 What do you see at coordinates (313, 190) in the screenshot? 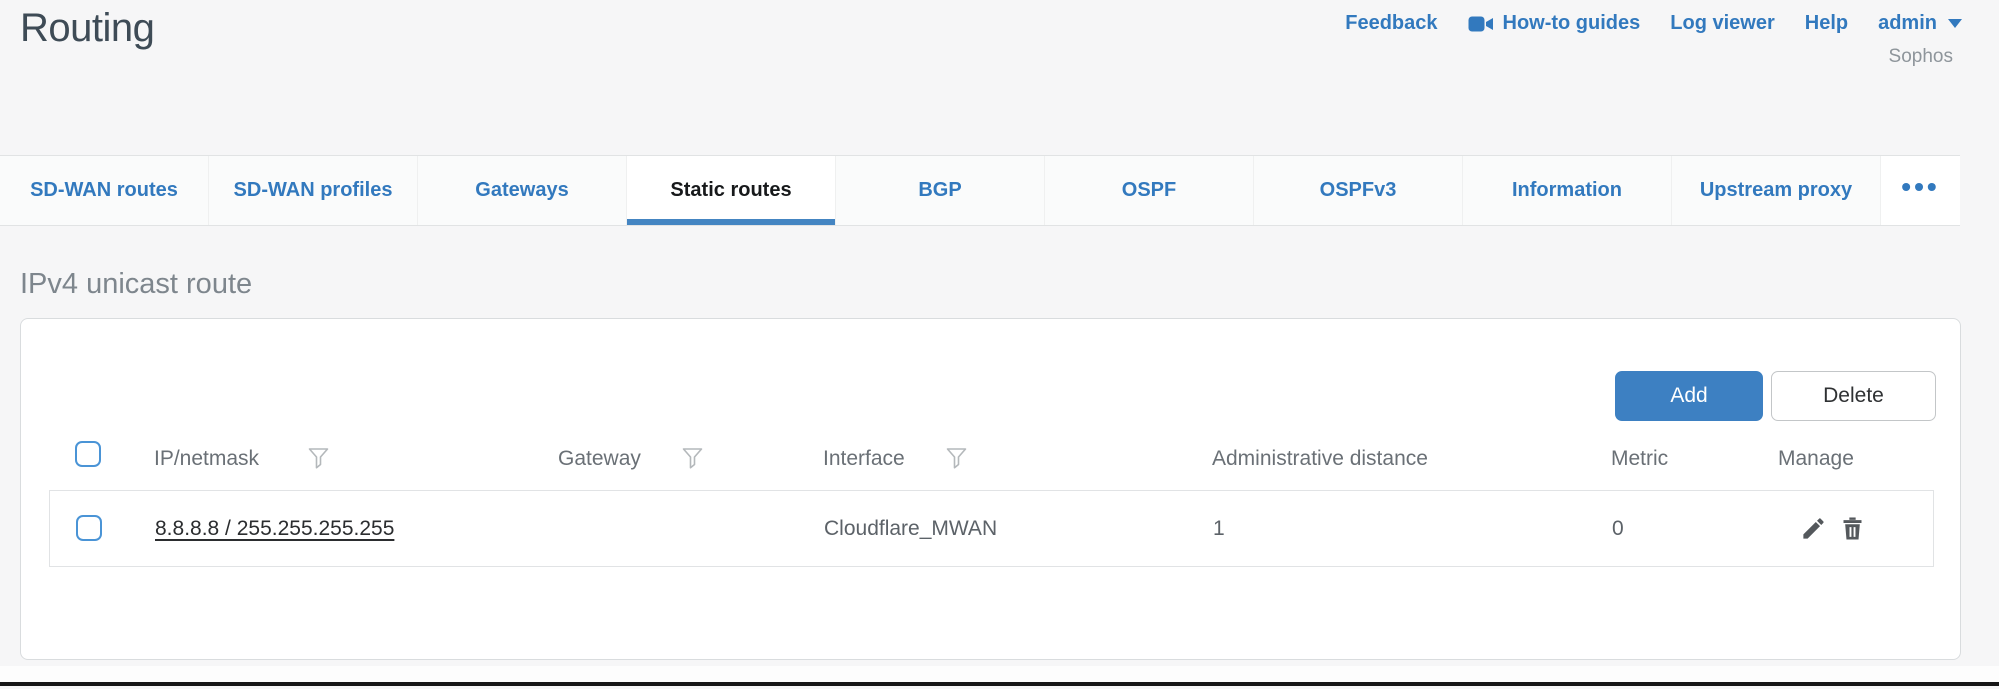
I see `tab-sd-wan-profiles: SD-WAN profiles` at bounding box center [313, 190].